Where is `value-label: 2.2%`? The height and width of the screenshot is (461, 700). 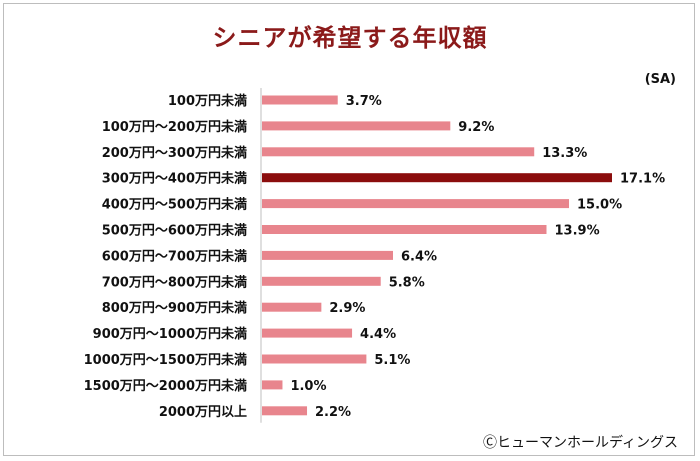
value-label: 2.2% is located at coordinates (333, 412).